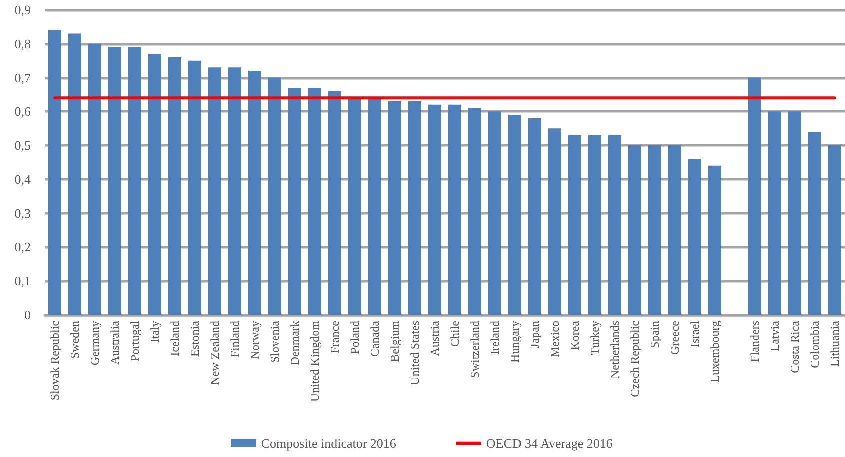 The image size is (845, 457). I want to click on x-tick-label: Ireland, so click(495, 338).